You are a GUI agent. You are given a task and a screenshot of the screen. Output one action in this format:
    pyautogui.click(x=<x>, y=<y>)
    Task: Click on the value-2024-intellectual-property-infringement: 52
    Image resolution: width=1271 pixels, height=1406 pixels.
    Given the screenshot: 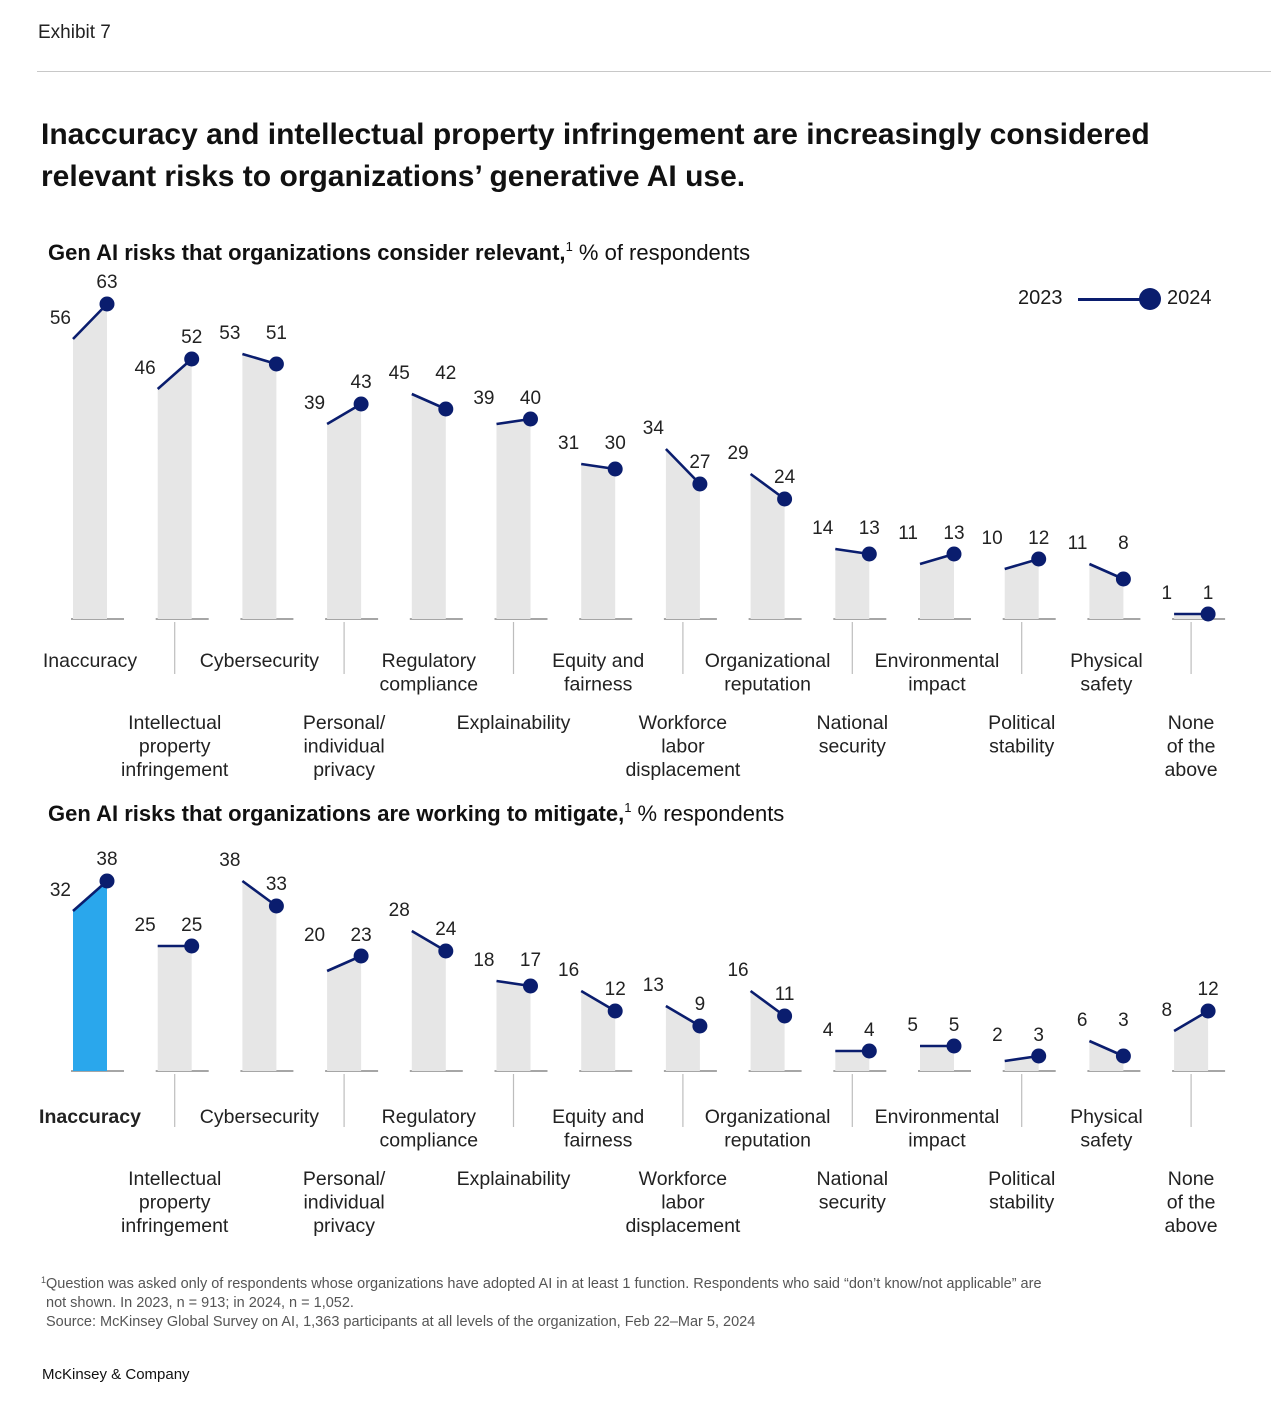 What is the action you would take?
    pyautogui.click(x=191, y=337)
    